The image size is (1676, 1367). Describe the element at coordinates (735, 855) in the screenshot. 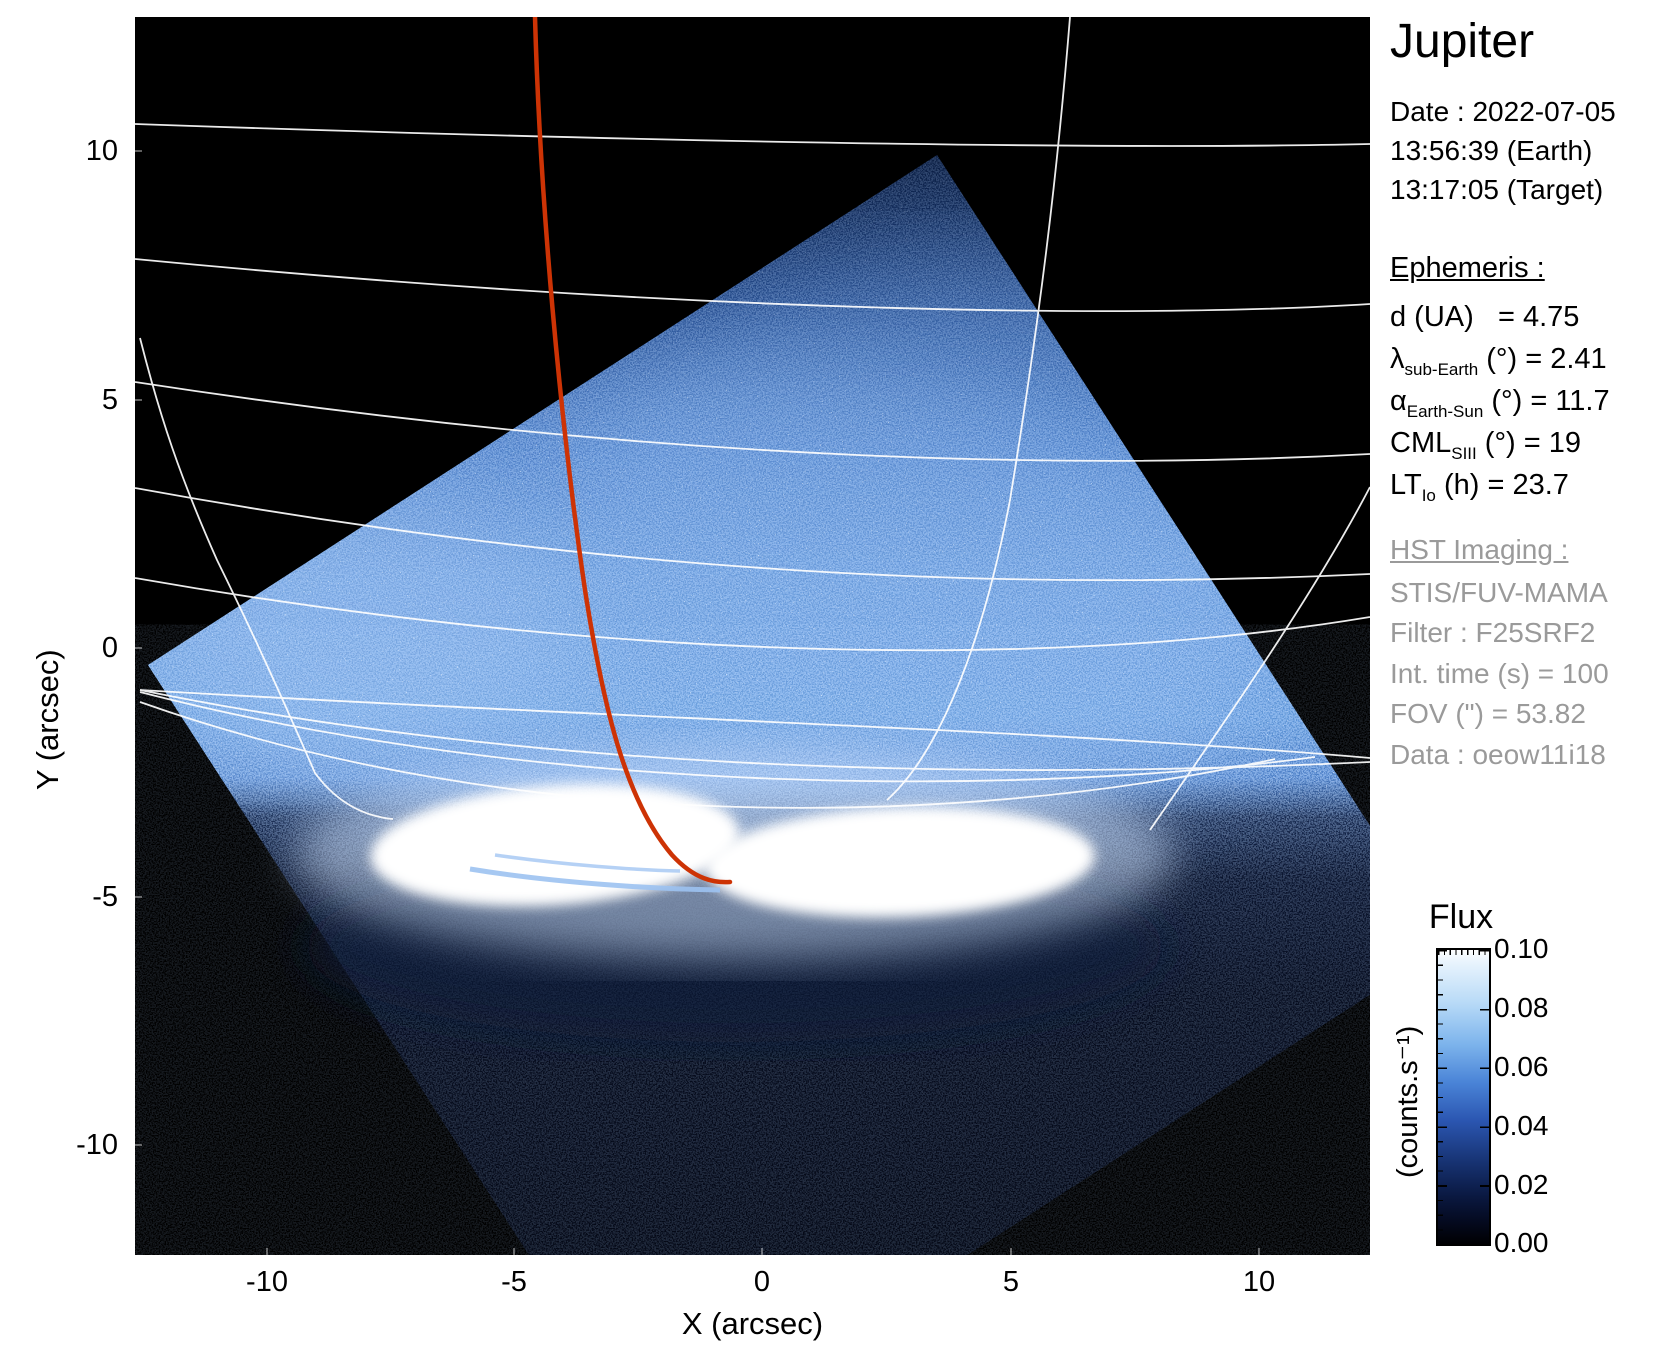

I see `bright-auroral-region` at that location.